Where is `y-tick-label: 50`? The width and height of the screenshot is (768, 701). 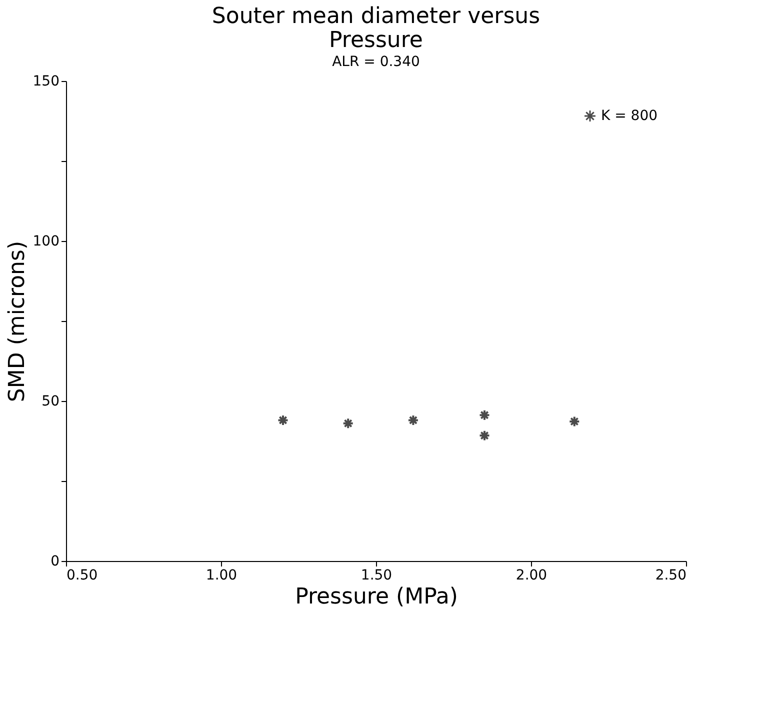
y-tick-label: 50 is located at coordinates (51, 402).